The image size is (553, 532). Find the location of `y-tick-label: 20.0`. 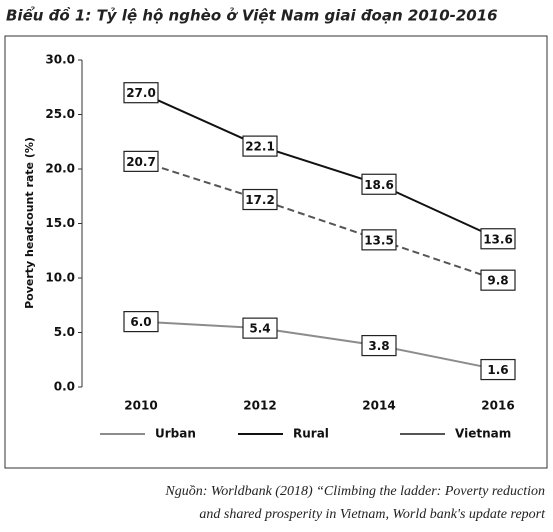

y-tick-label: 20.0 is located at coordinates (60, 169).